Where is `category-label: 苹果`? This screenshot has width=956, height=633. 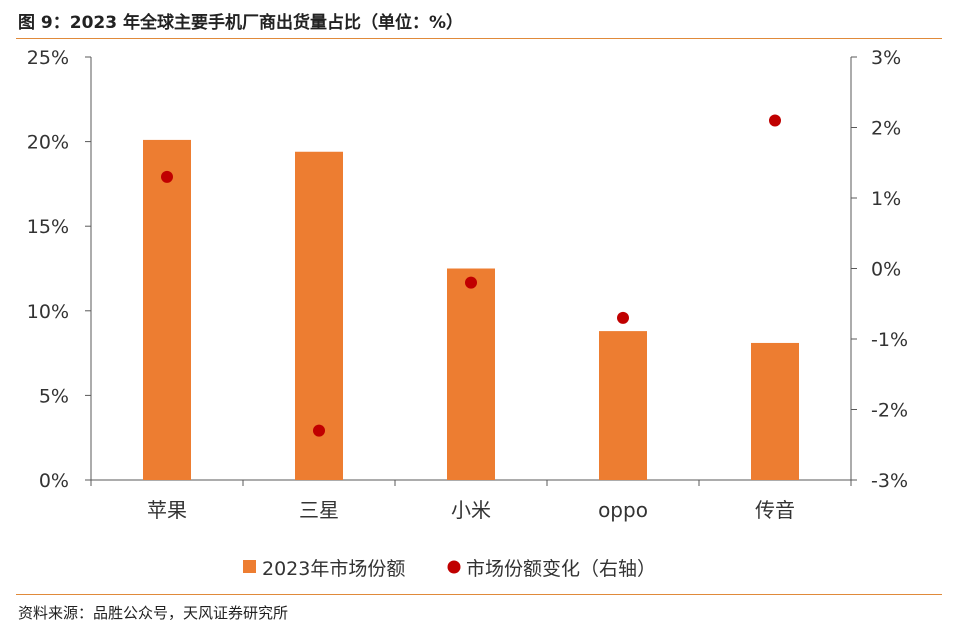
category-label: 苹果 is located at coordinates (167, 510).